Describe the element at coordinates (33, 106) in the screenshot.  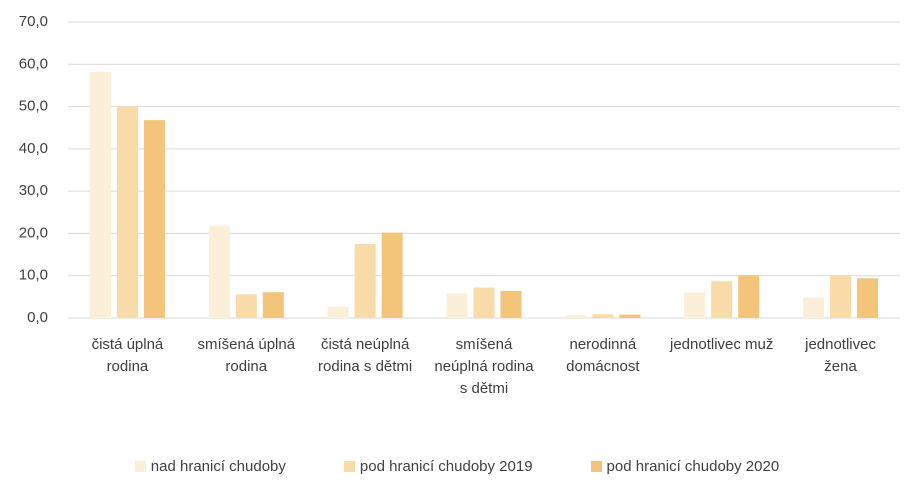
I see `y-tick-label: 50,0` at that location.